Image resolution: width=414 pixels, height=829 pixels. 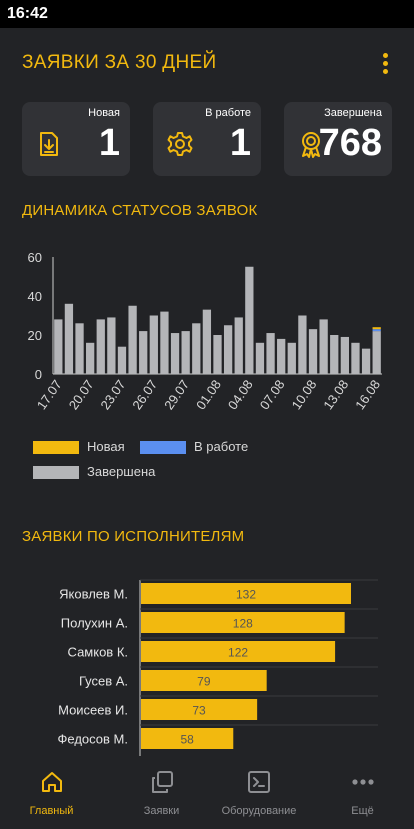 What do you see at coordinates (109, 143) in the screenshot?
I see `card-new-value: 1` at bounding box center [109, 143].